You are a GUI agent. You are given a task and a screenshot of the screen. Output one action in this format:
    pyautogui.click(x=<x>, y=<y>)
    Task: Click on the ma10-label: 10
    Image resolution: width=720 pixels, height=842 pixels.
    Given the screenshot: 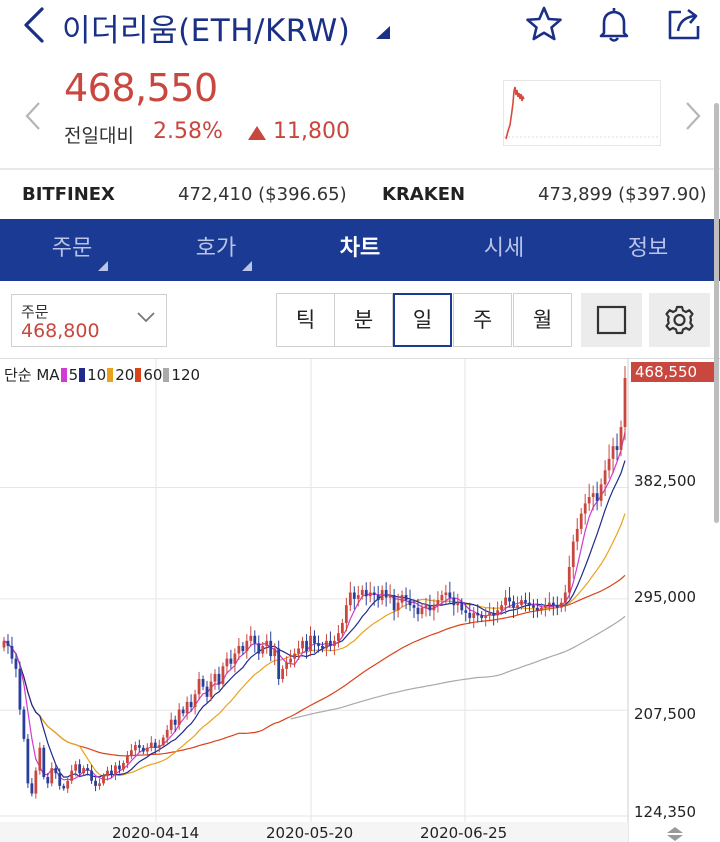 What is the action you would take?
    pyautogui.click(x=97, y=375)
    